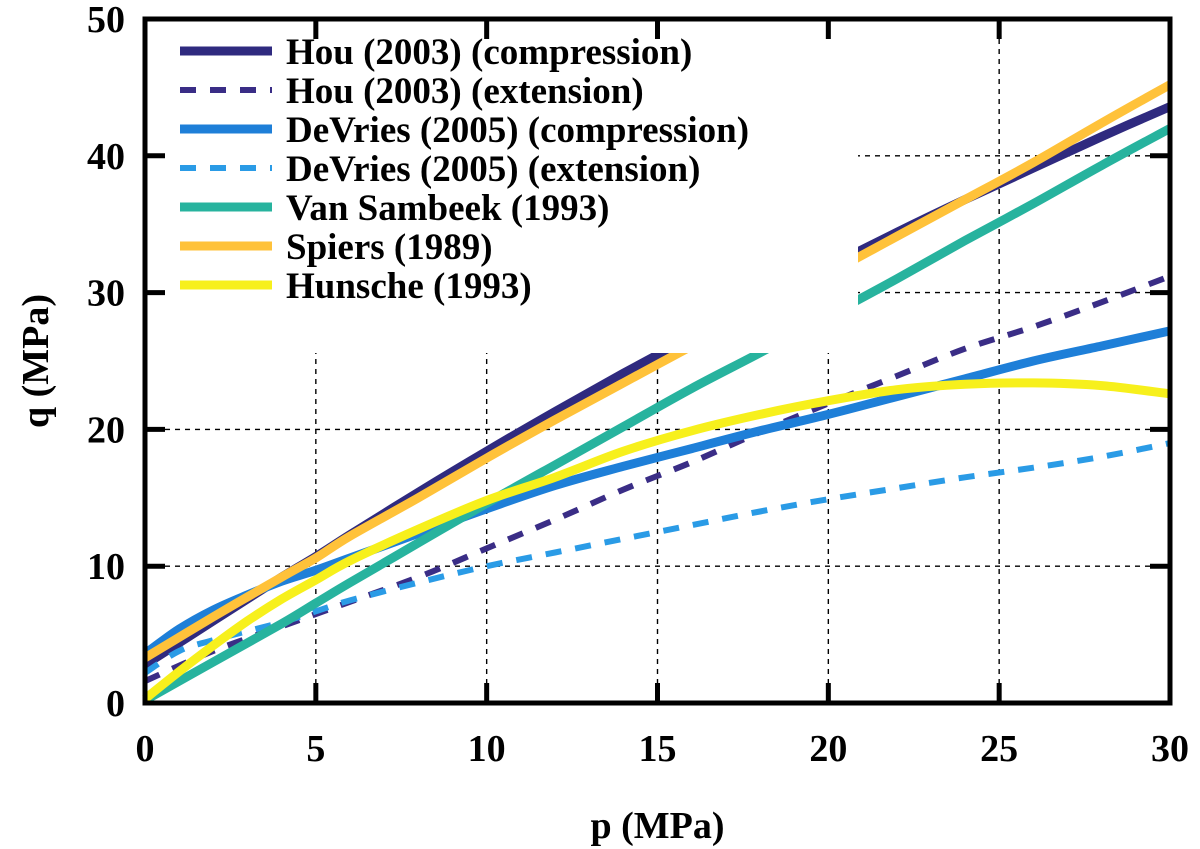 The height and width of the screenshot is (849, 1200). What do you see at coordinates (657, 826) in the screenshot?
I see `x-axis-label: p (MPa)` at bounding box center [657, 826].